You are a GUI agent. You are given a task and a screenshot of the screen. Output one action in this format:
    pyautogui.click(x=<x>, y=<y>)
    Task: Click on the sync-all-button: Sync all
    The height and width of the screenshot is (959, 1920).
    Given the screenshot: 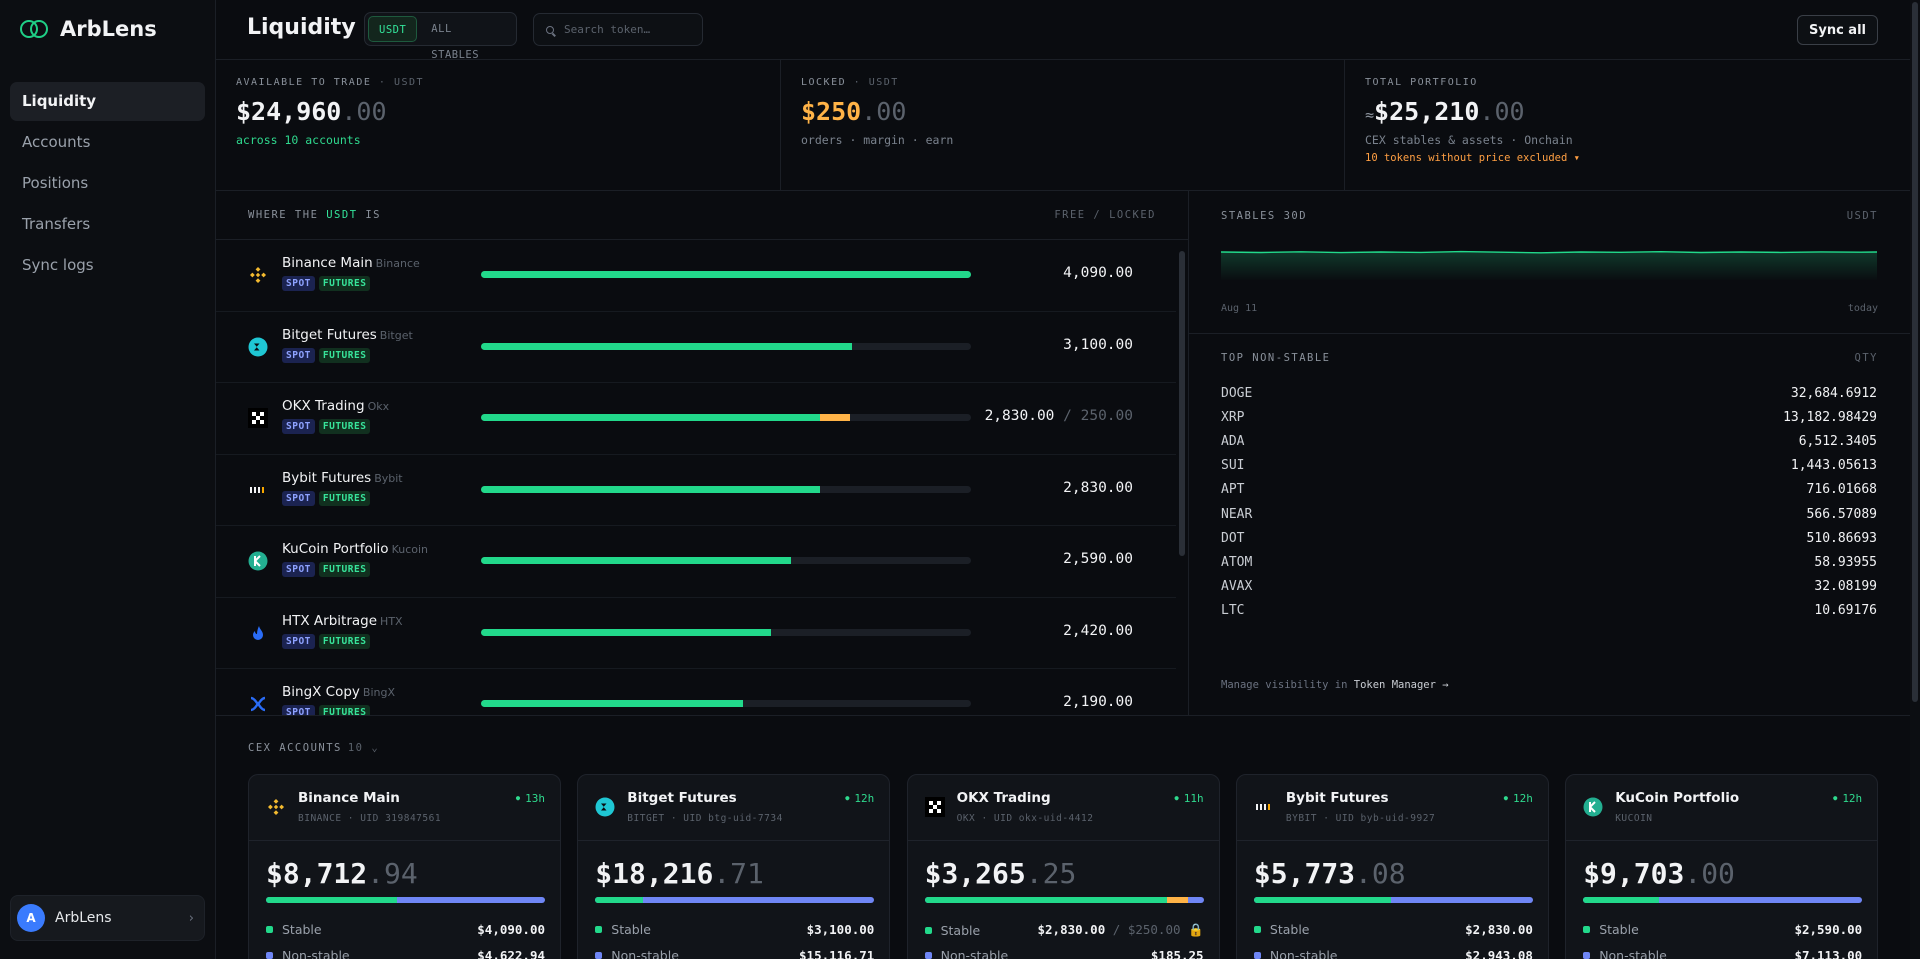 What is the action you would take?
    pyautogui.click(x=1837, y=30)
    